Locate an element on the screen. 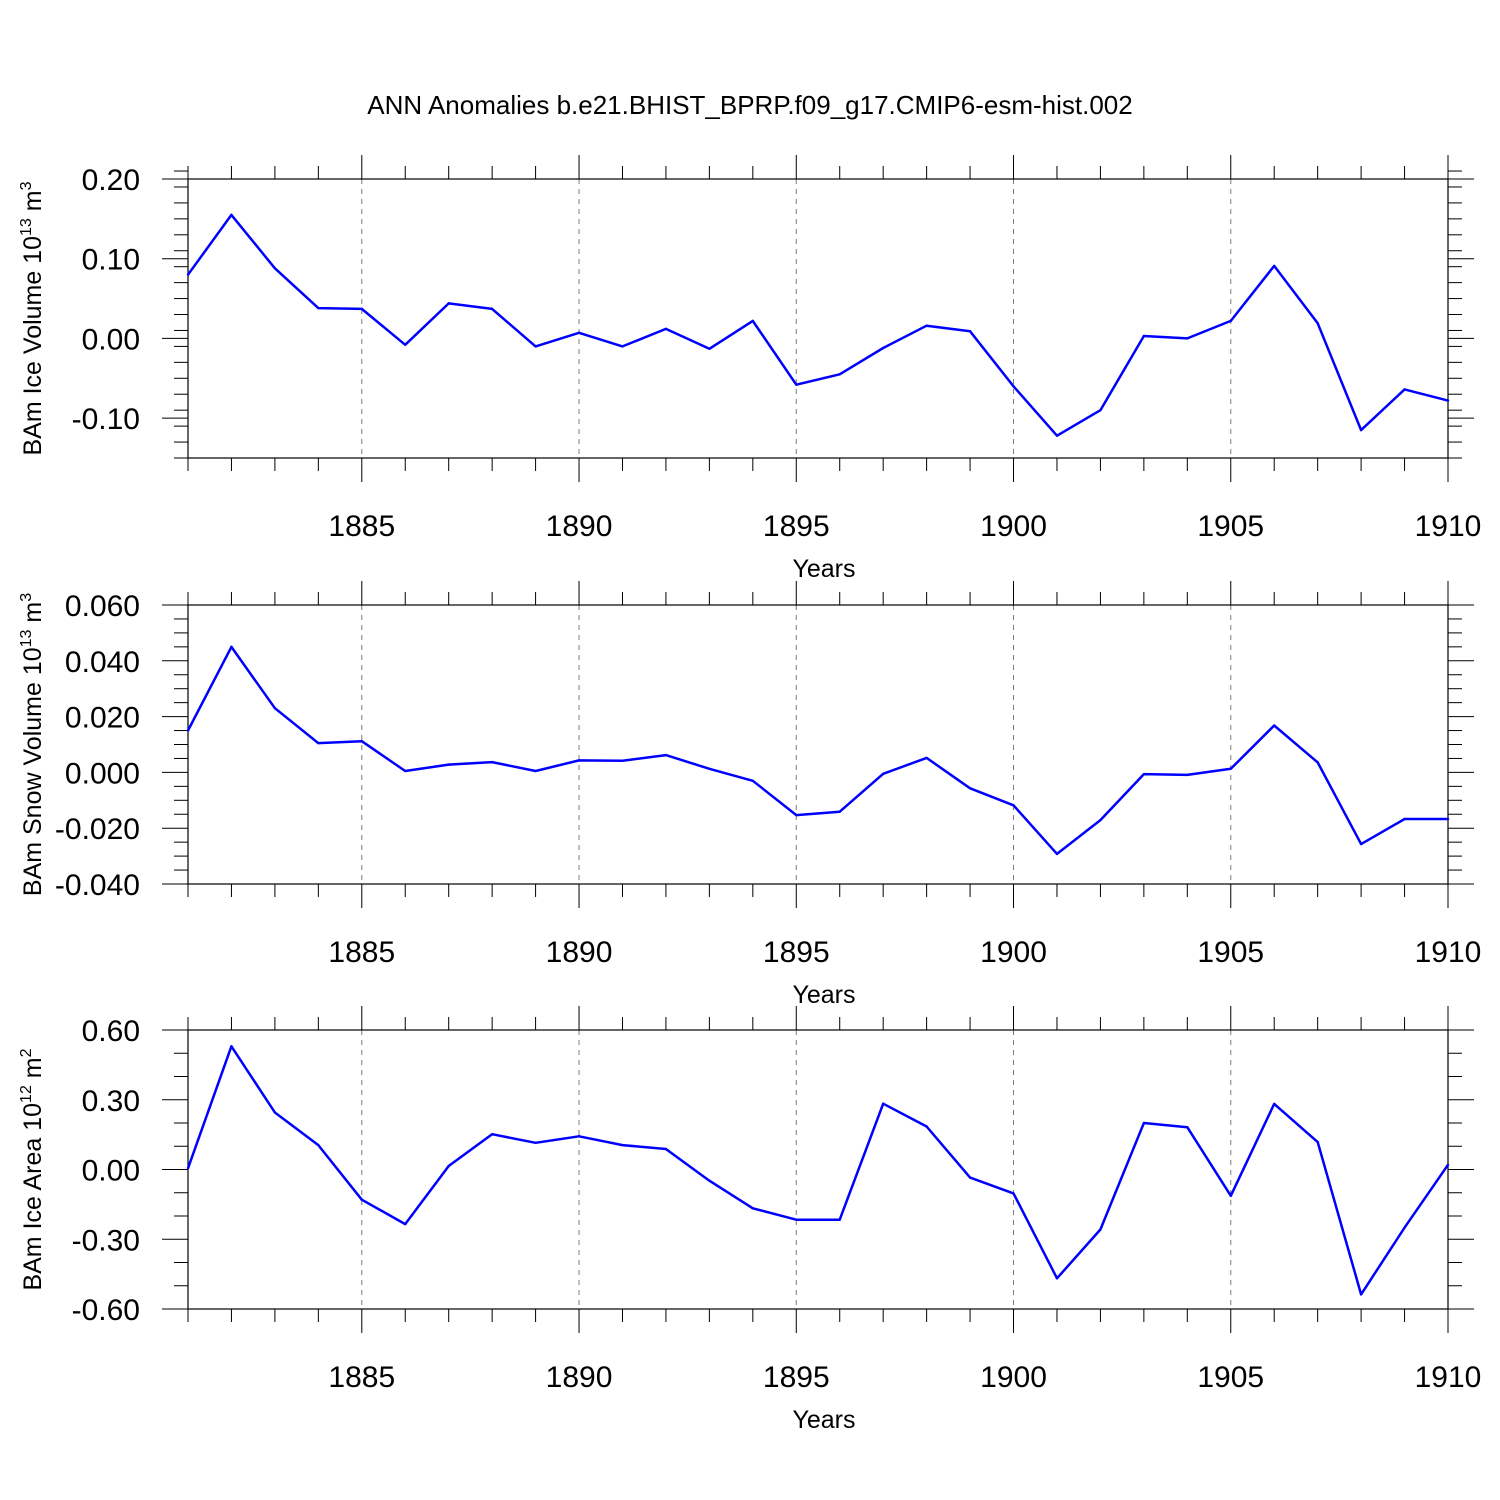  x-tick-label: 1890 is located at coordinates (579, 1377).